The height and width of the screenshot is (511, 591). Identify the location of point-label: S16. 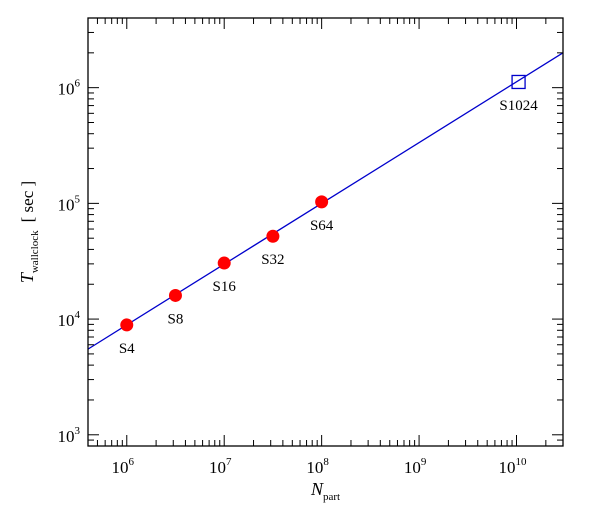
(225, 287).